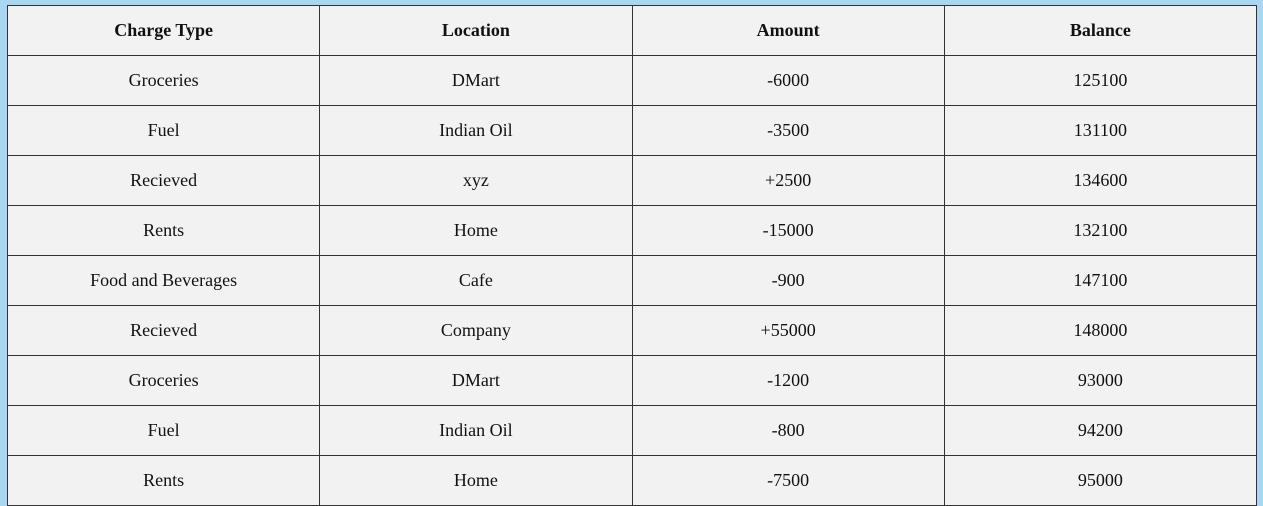 Image resolution: width=1263 pixels, height=506 pixels. What do you see at coordinates (788, 80) in the screenshot?
I see `cell-amount: -6000` at bounding box center [788, 80].